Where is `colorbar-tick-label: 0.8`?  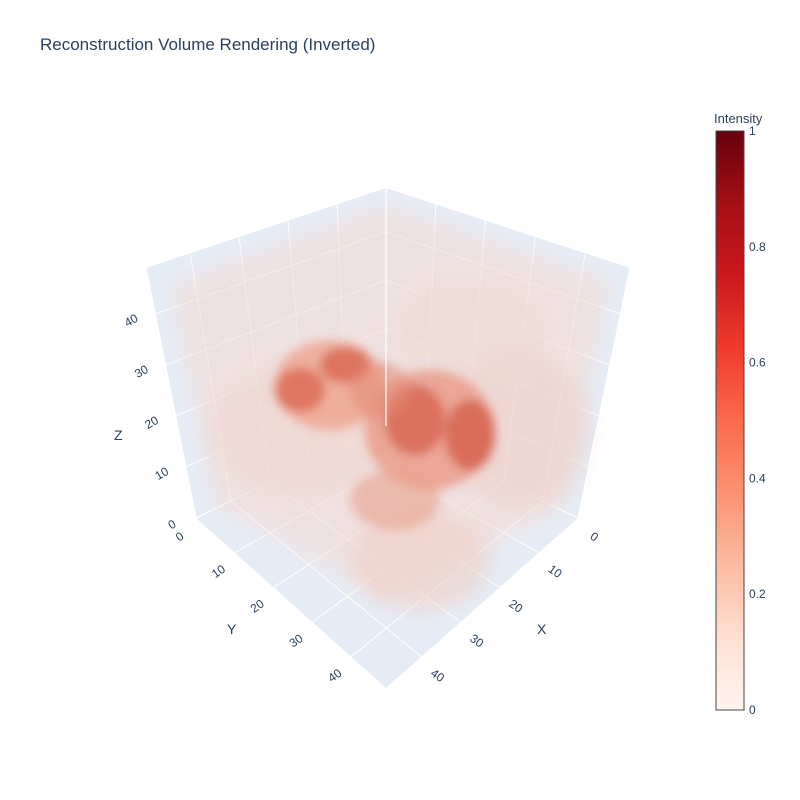
colorbar-tick-label: 0.8 is located at coordinates (757, 247).